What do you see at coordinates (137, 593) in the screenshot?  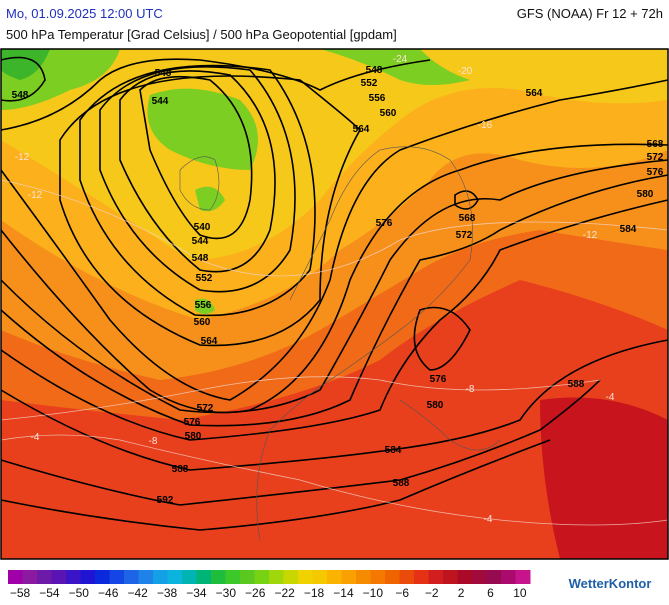 I see `colorbar-label: −42` at bounding box center [137, 593].